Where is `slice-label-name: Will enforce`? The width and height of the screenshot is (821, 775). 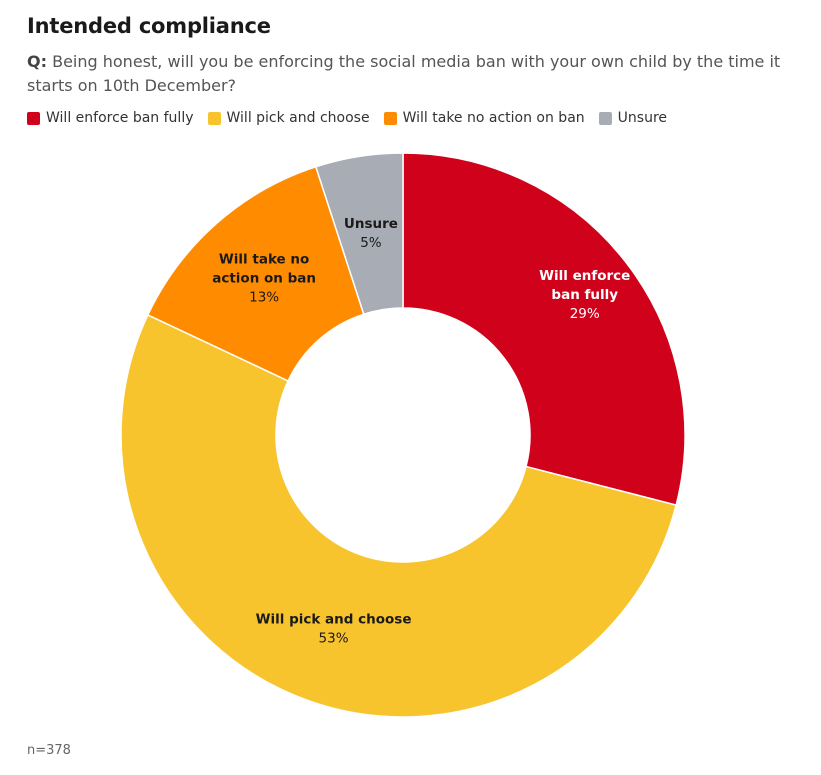 slice-label-name: Will enforce is located at coordinates (584, 276).